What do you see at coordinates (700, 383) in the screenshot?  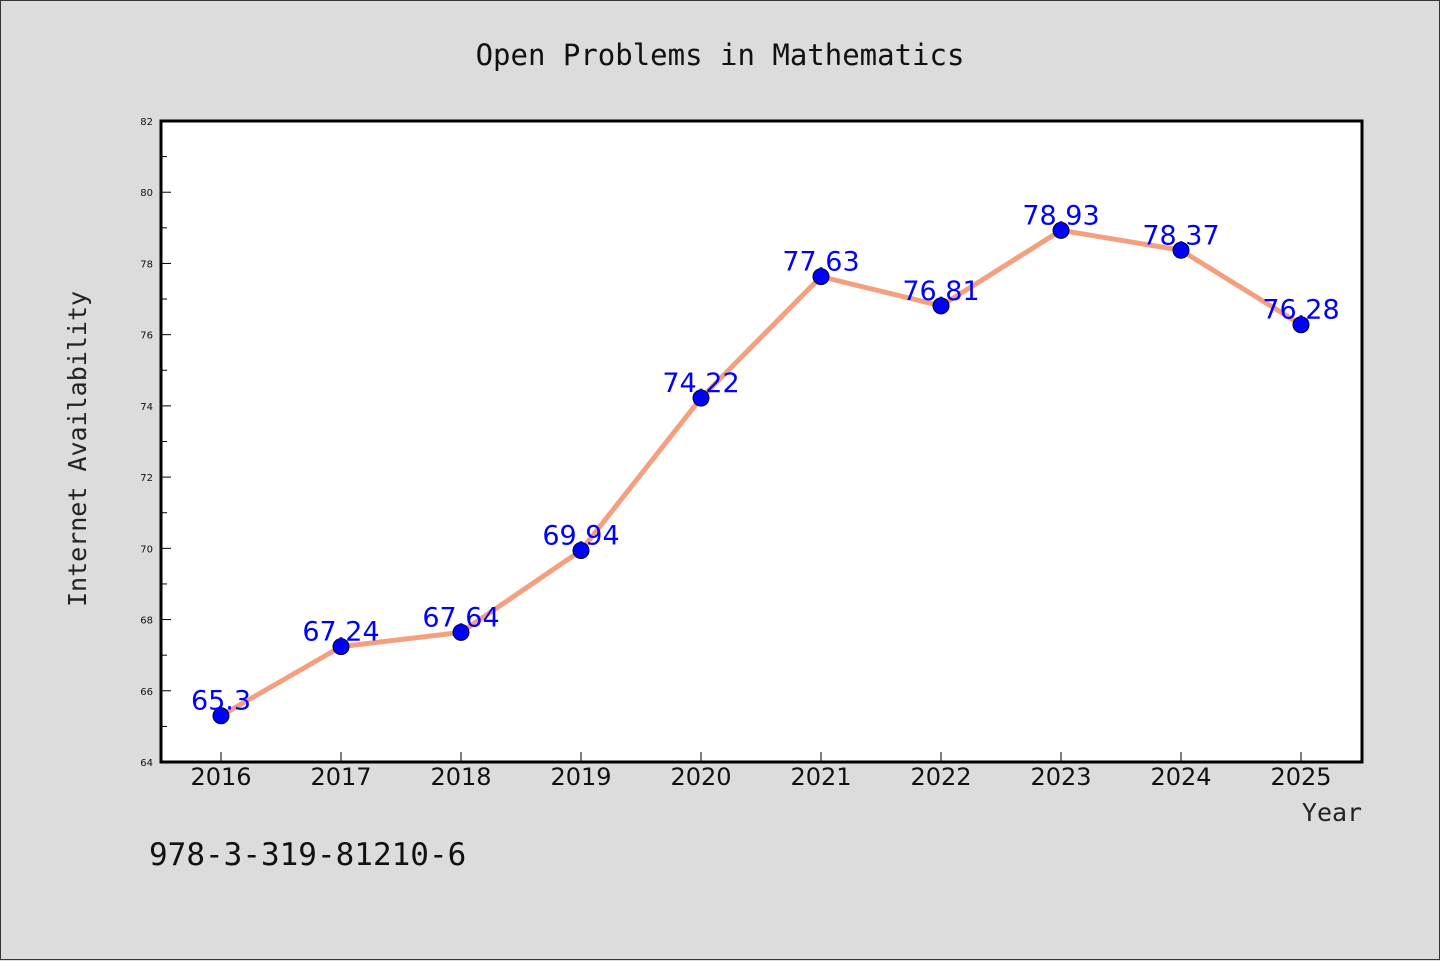 I see `data-label: 74.22` at bounding box center [700, 383].